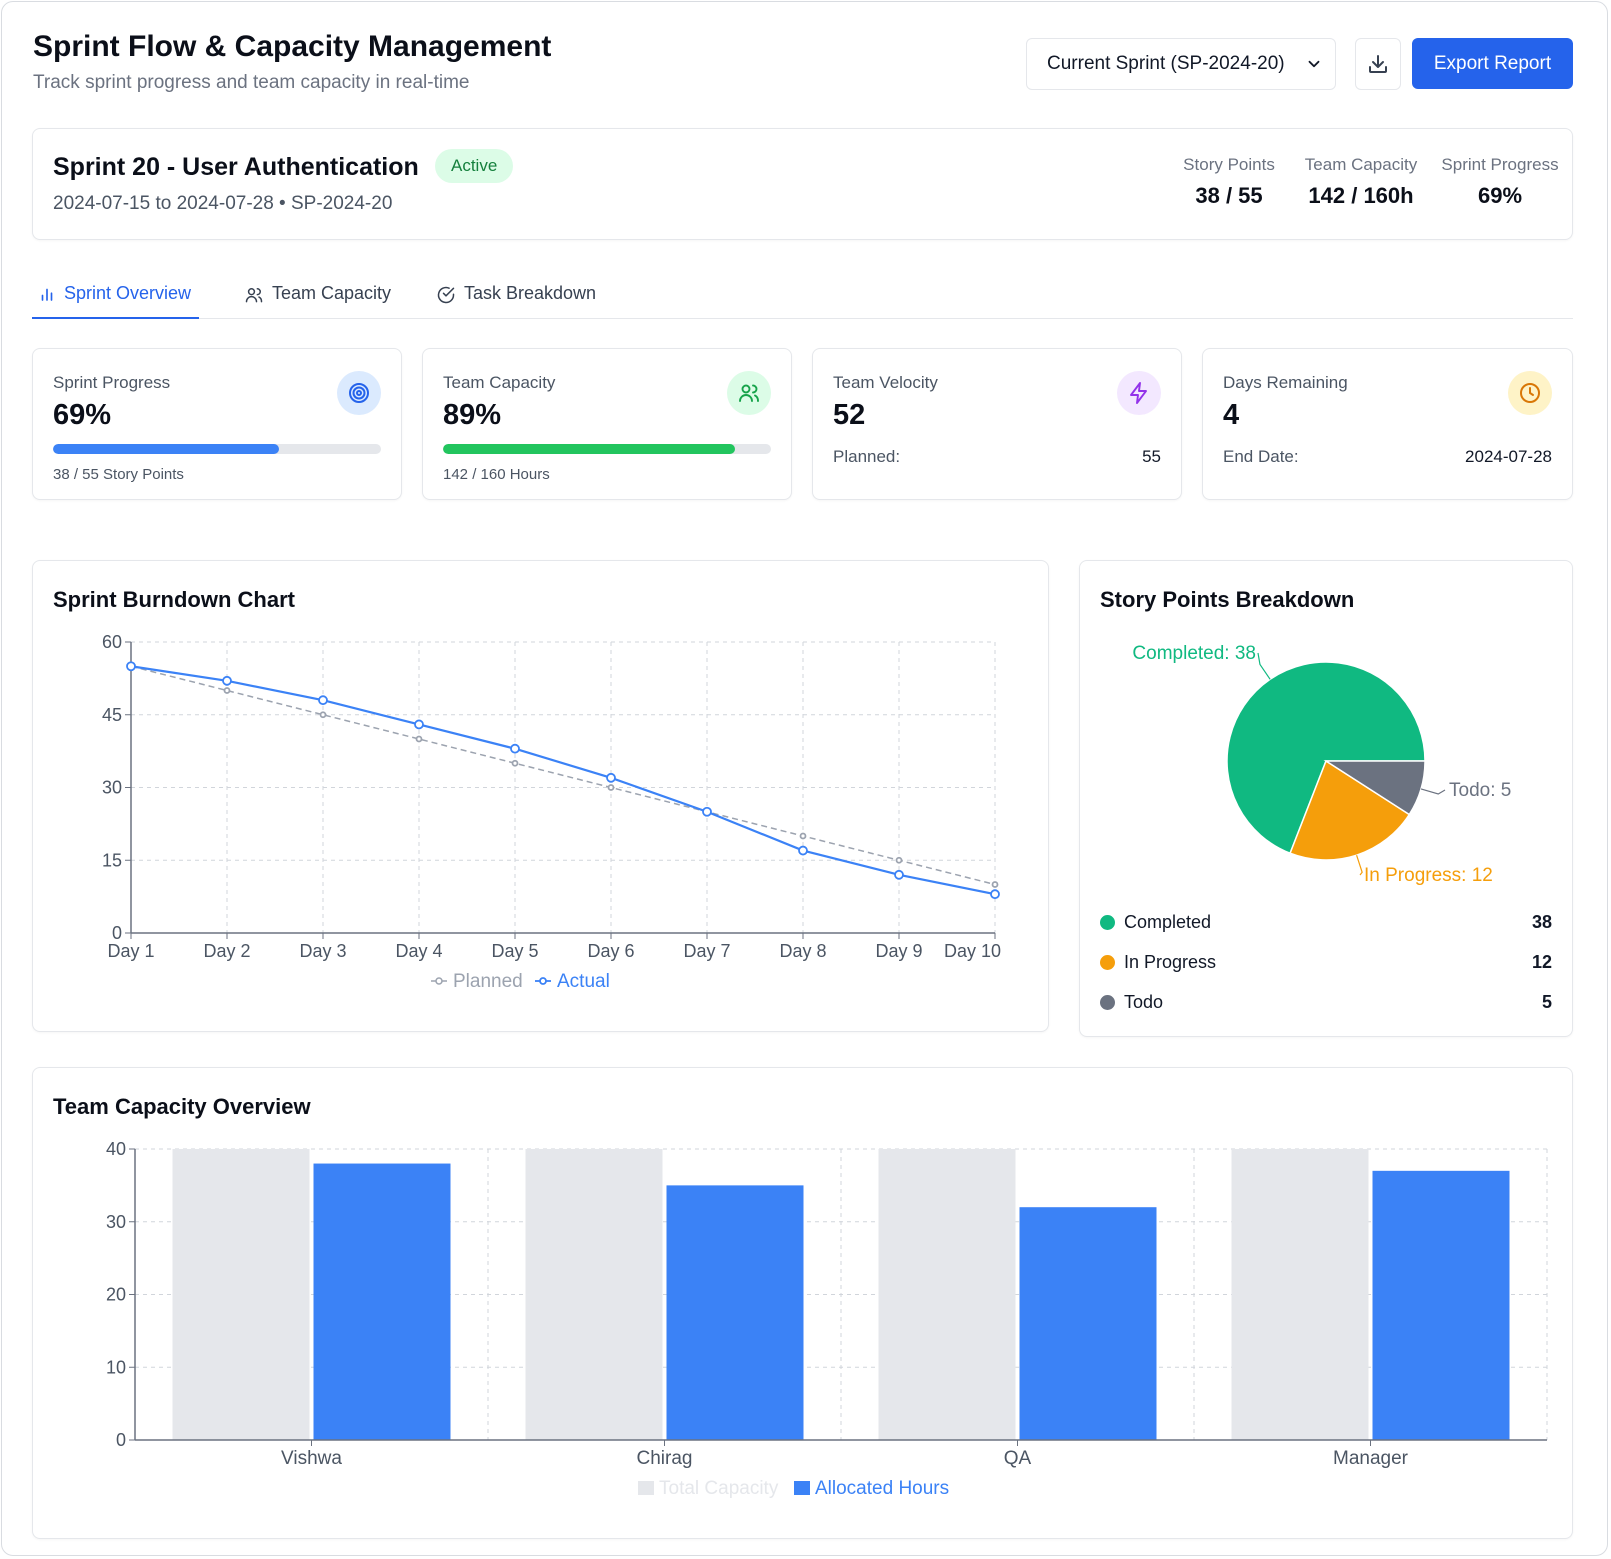 This screenshot has width=1611, height=1559. What do you see at coordinates (802, 1488) in the screenshot?
I see `legend-allocated-swatch` at bounding box center [802, 1488].